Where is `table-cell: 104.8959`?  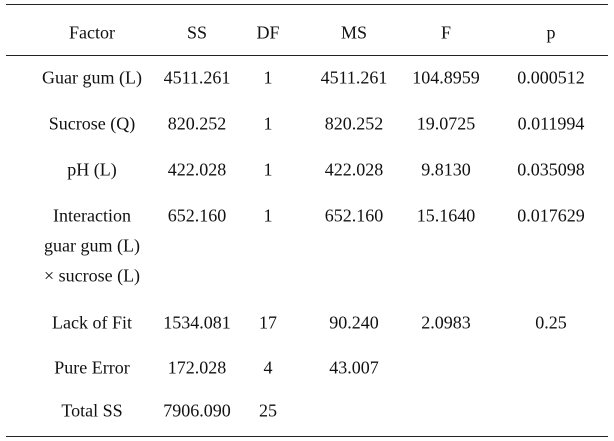
table-cell: 104.8959 is located at coordinates (446, 77).